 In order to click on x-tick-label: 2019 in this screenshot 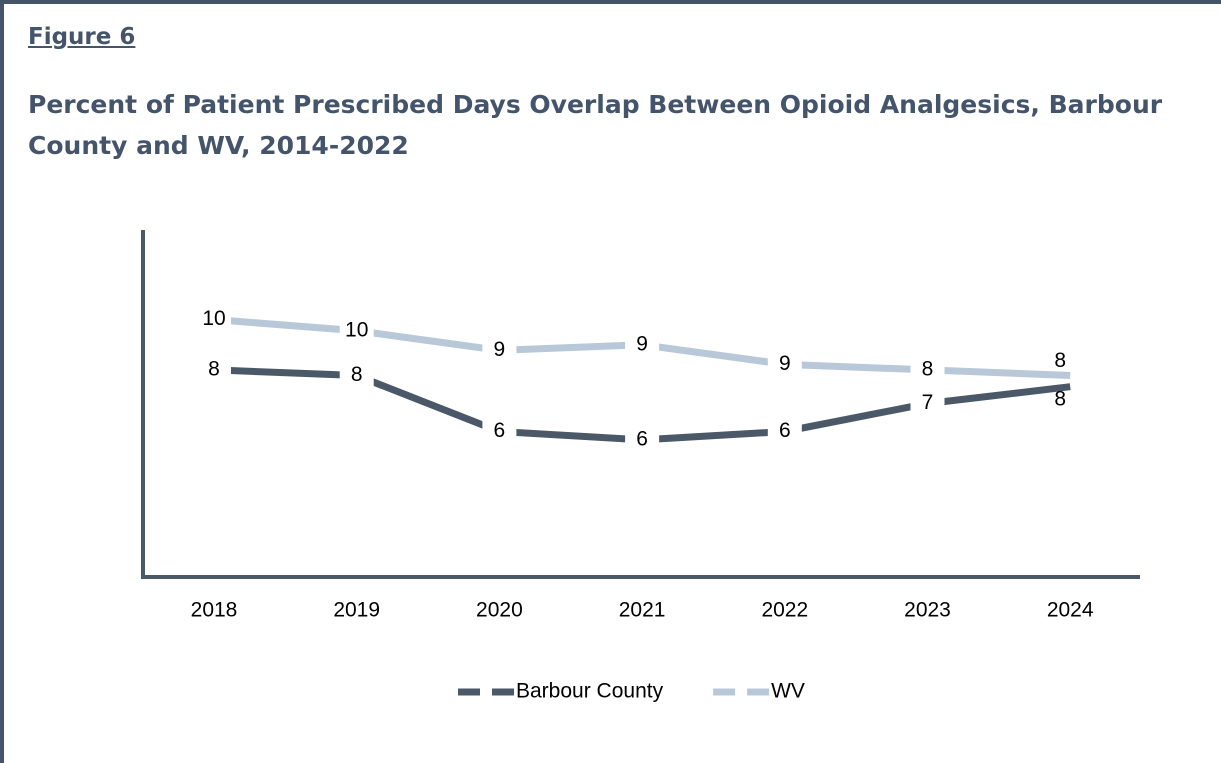, I will do `click(356, 610)`.